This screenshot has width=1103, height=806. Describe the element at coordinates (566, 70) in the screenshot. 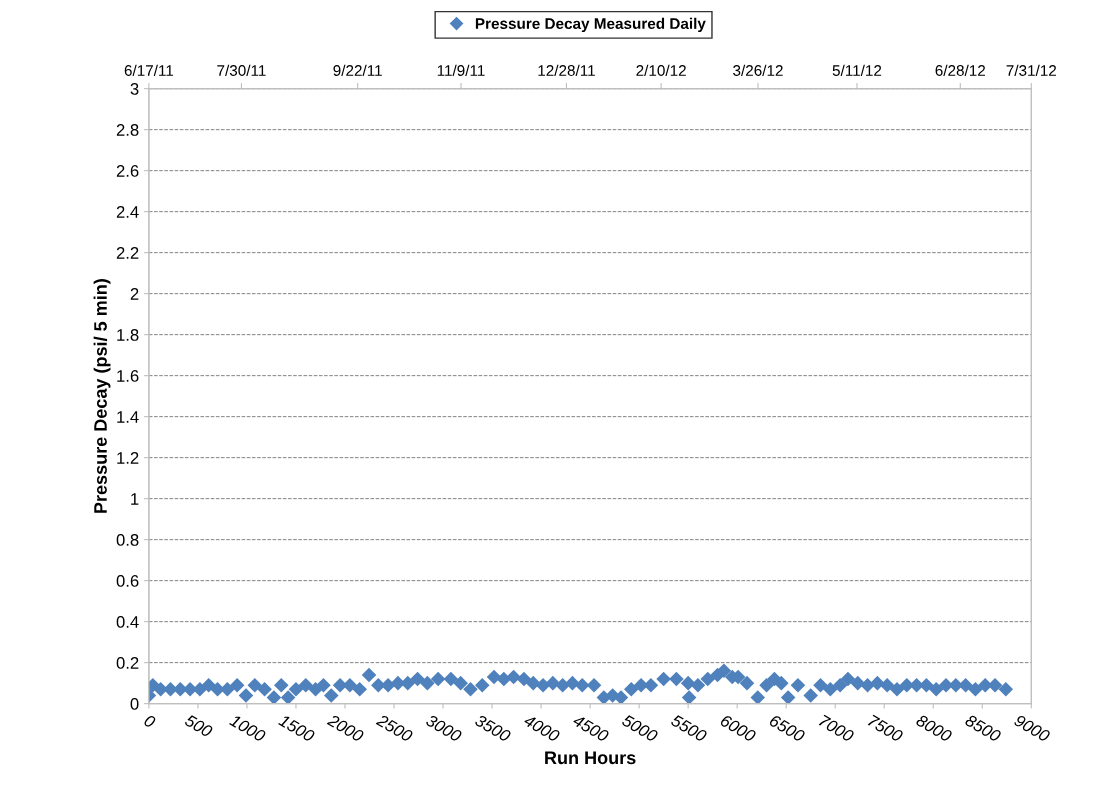

I see `x2-tick-label: 12/28/11` at that location.